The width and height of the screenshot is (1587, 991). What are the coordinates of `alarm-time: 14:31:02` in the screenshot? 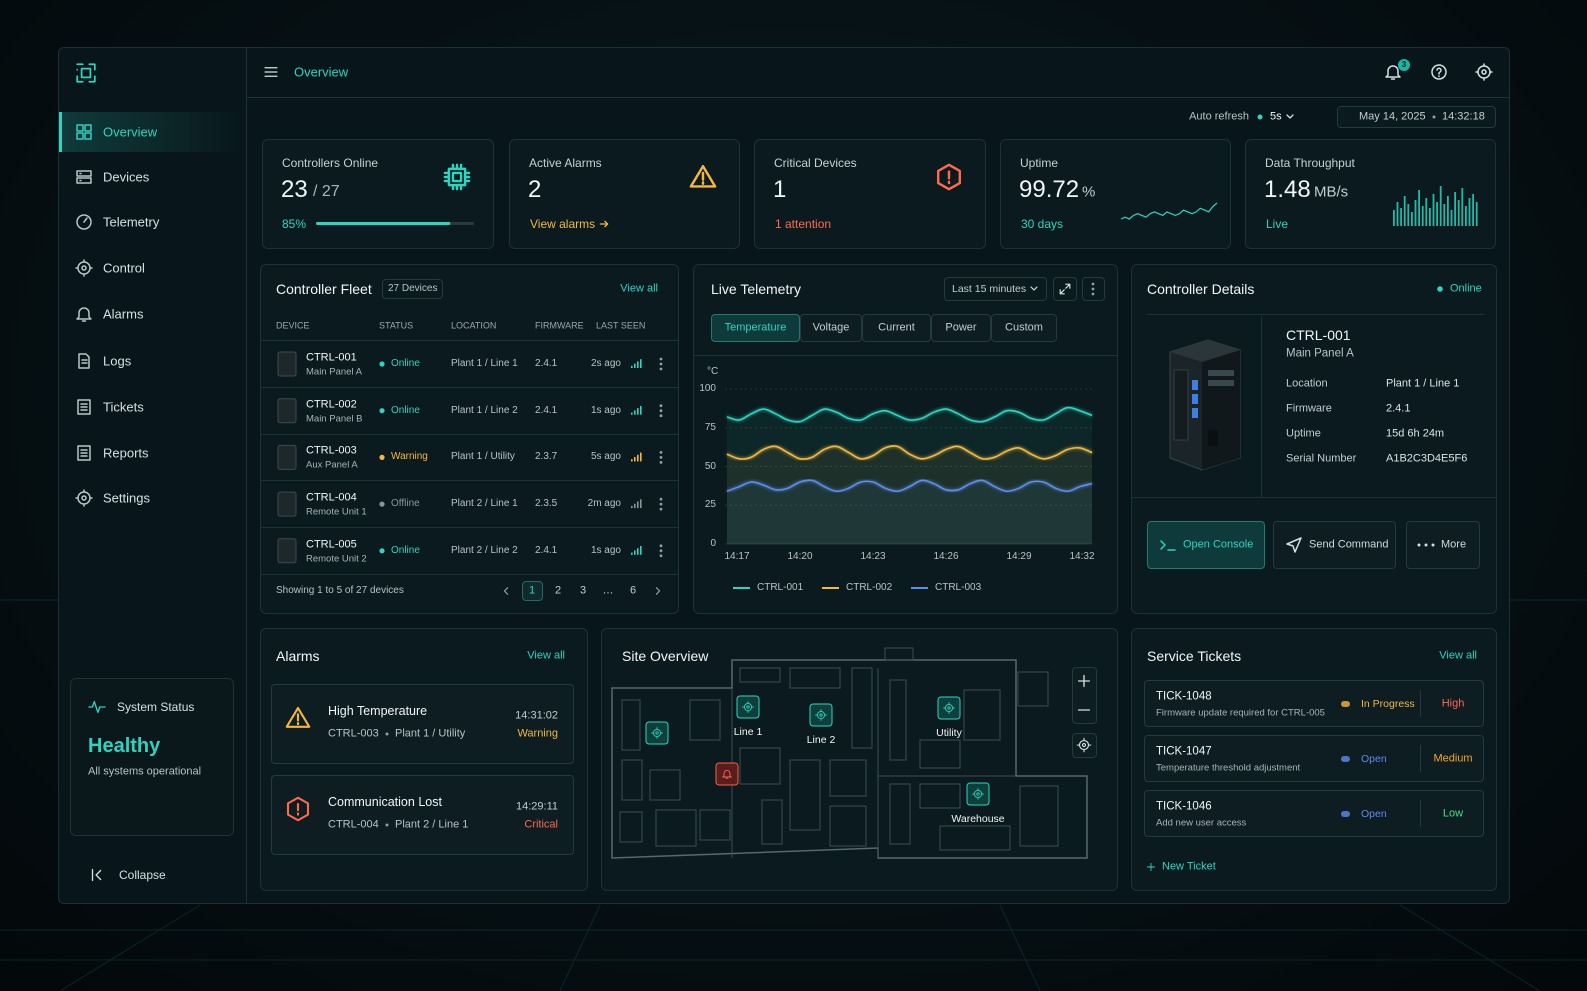 It's located at (536, 715).